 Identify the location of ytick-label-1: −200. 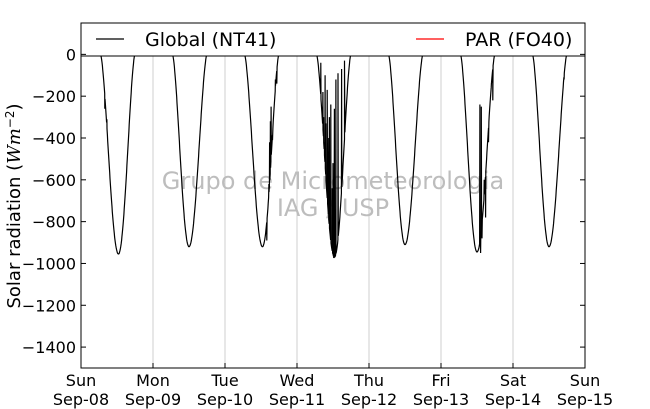
(54, 96).